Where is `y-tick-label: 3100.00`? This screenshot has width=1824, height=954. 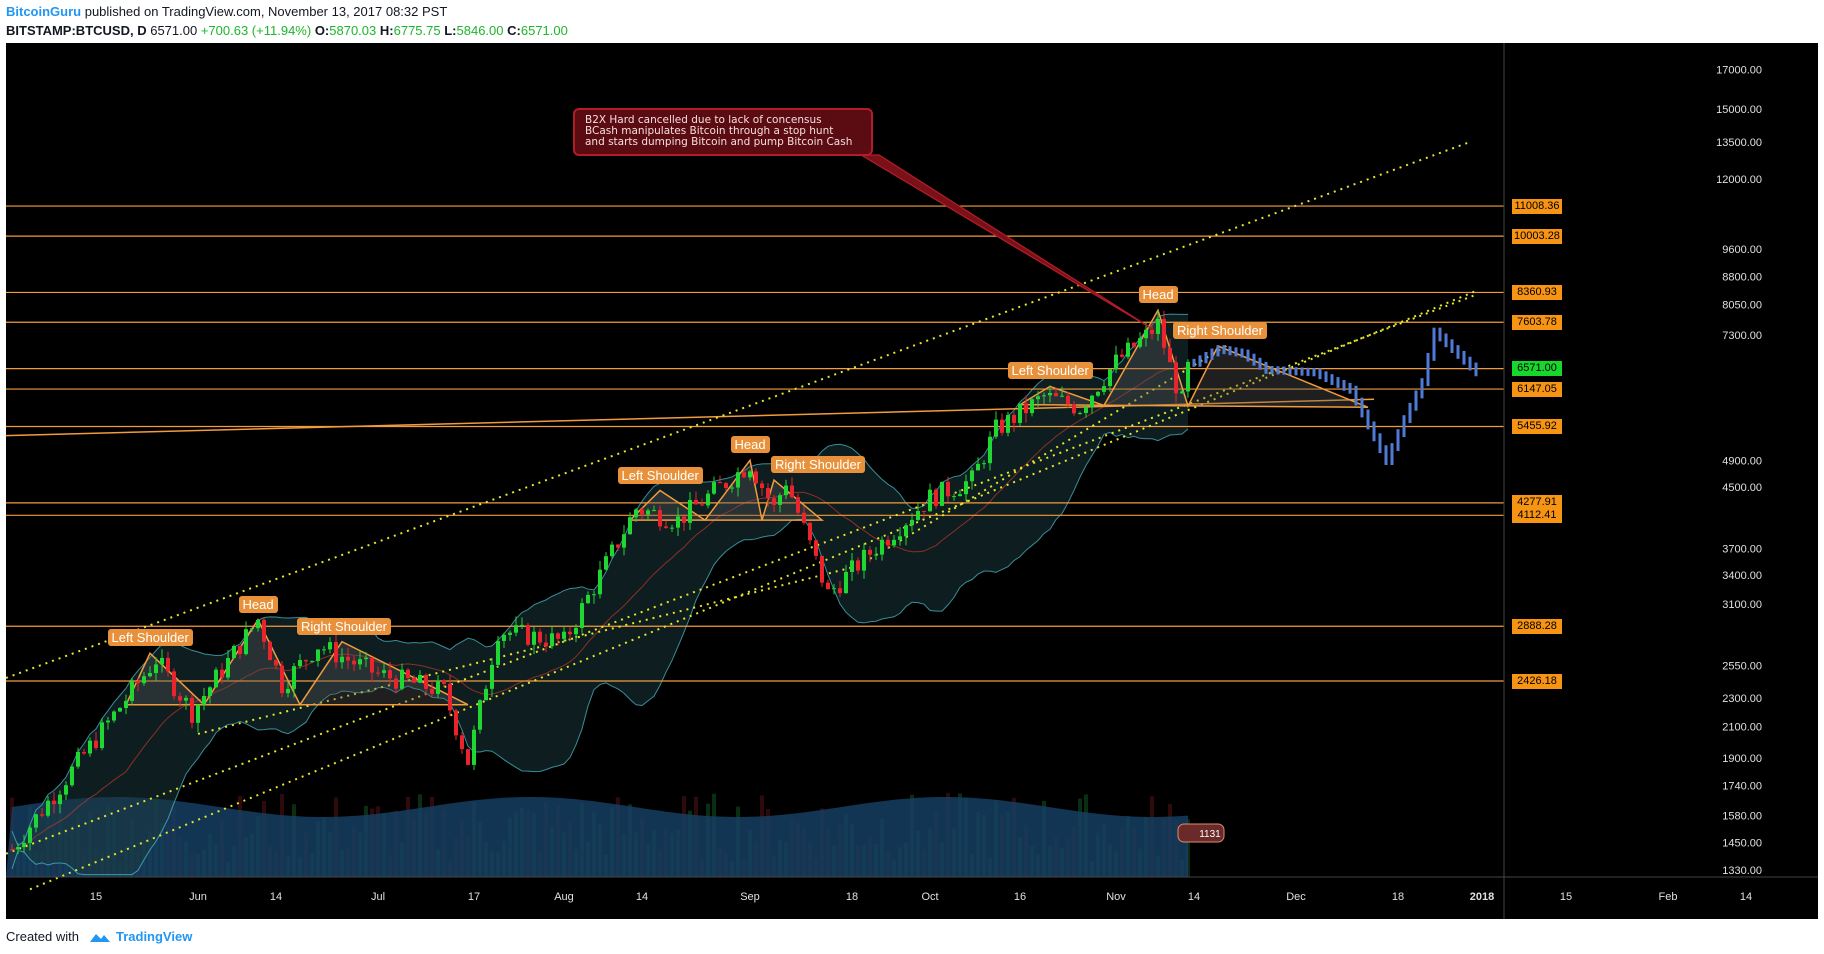 y-tick-label: 3100.00 is located at coordinates (1742, 605).